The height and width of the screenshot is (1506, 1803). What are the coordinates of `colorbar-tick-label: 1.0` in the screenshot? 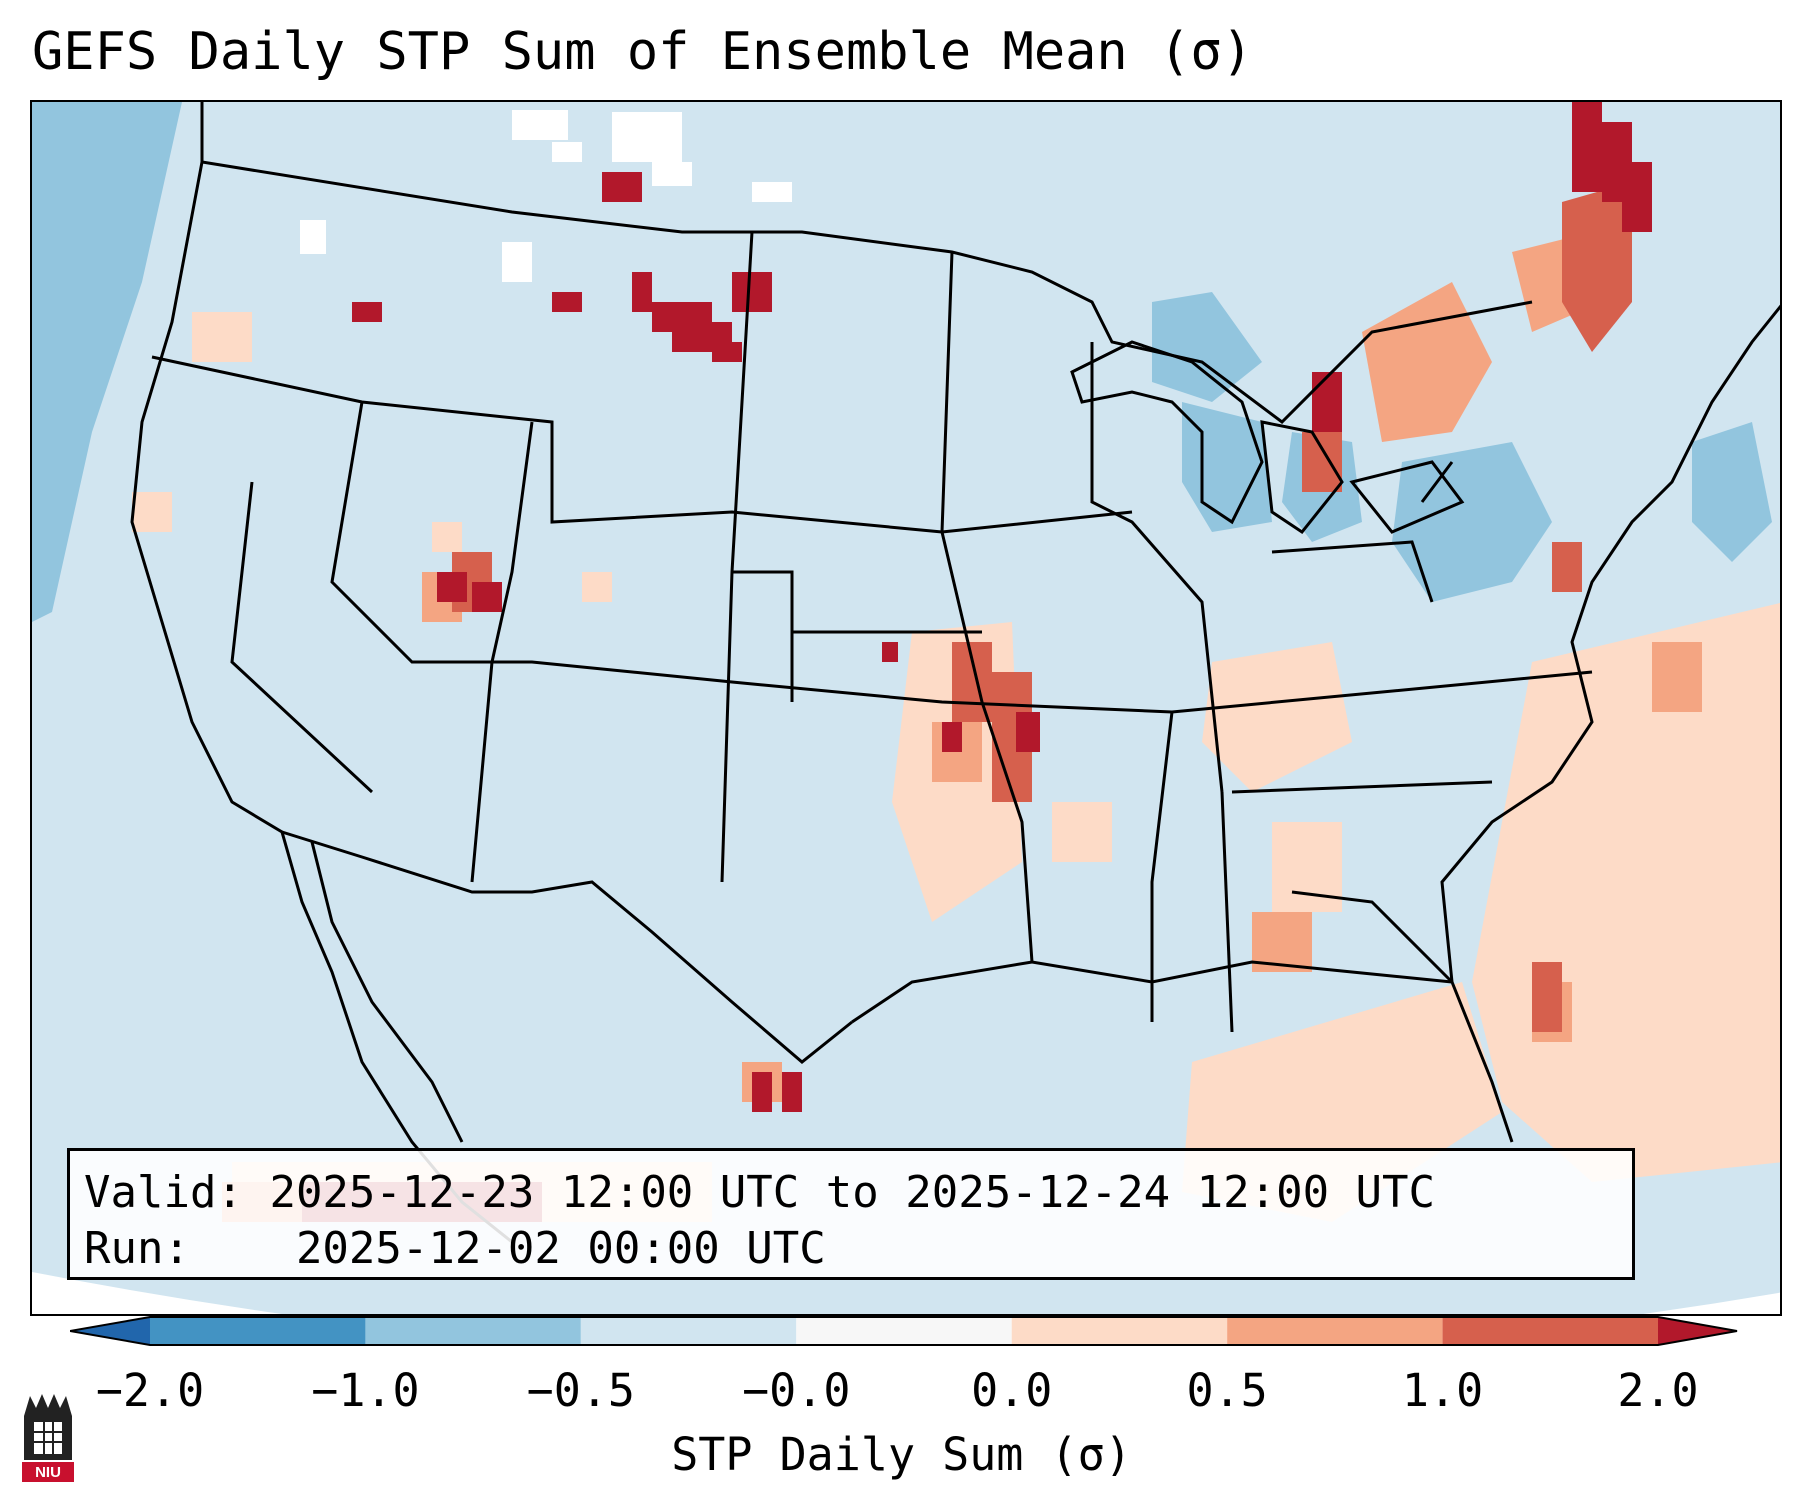 It's located at (1442, 1390).